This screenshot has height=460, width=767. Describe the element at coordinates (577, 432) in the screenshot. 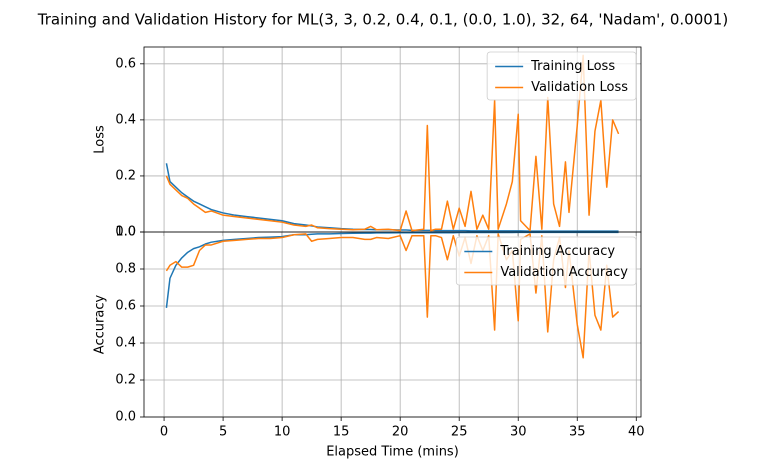

I see `x-tick-label: 35` at that location.